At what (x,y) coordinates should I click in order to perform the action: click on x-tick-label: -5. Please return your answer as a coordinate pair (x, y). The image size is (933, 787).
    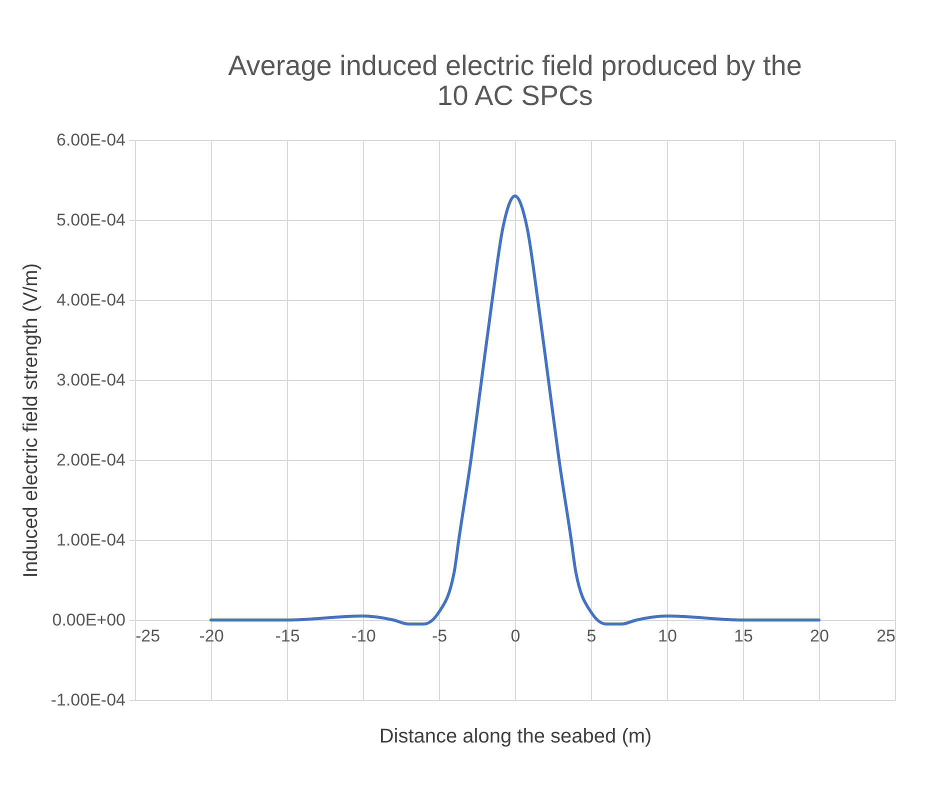
    Looking at the image, I should click on (440, 636).